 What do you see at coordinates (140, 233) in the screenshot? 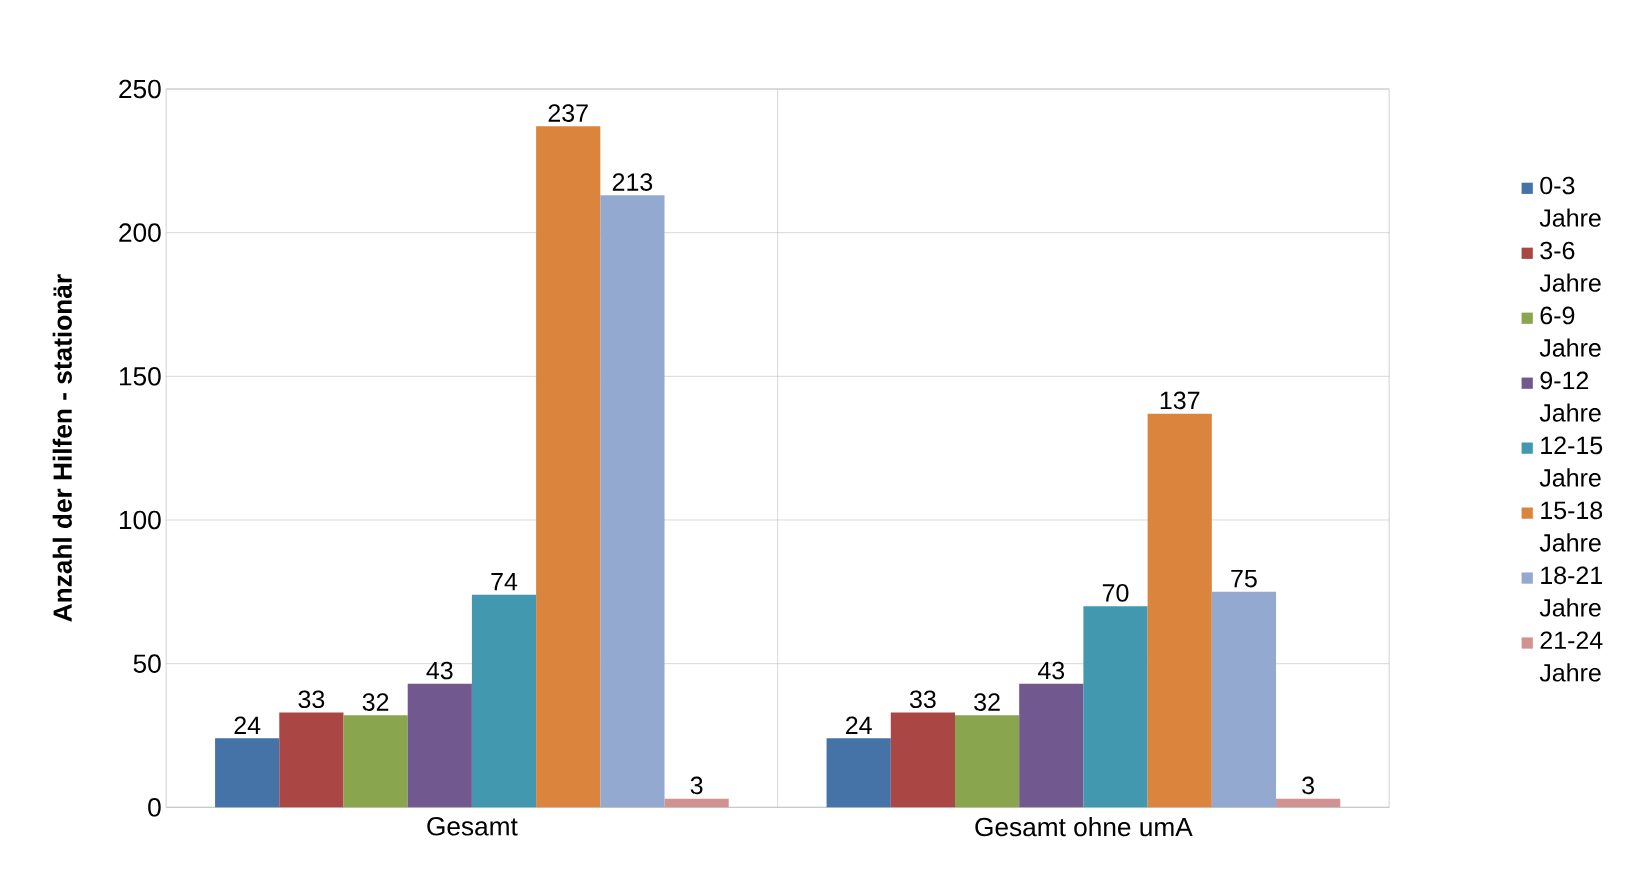
I see `y-tick-label: 200` at bounding box center [140, 233].